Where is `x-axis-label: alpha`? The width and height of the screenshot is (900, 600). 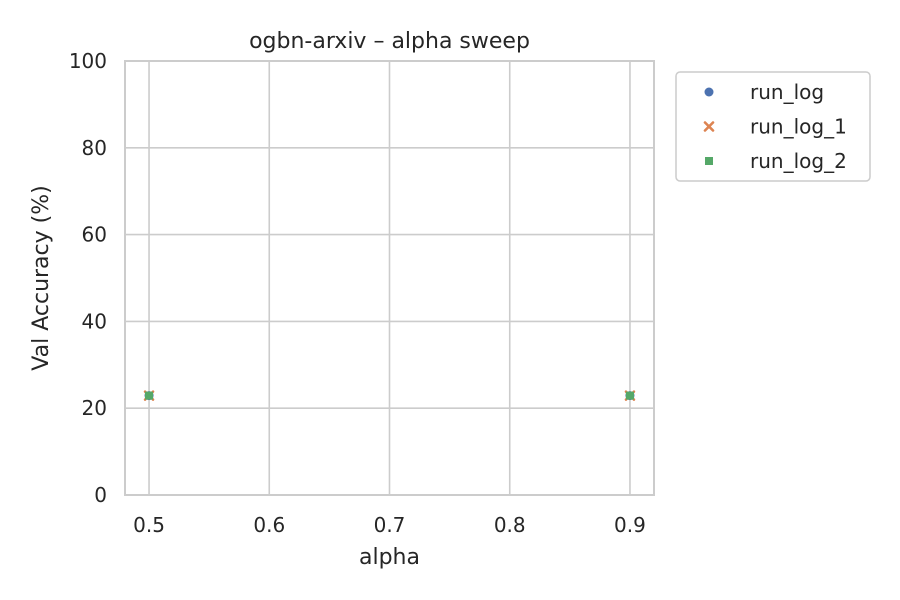
x-axis-label: alpha is located at coordinates (389, 557).